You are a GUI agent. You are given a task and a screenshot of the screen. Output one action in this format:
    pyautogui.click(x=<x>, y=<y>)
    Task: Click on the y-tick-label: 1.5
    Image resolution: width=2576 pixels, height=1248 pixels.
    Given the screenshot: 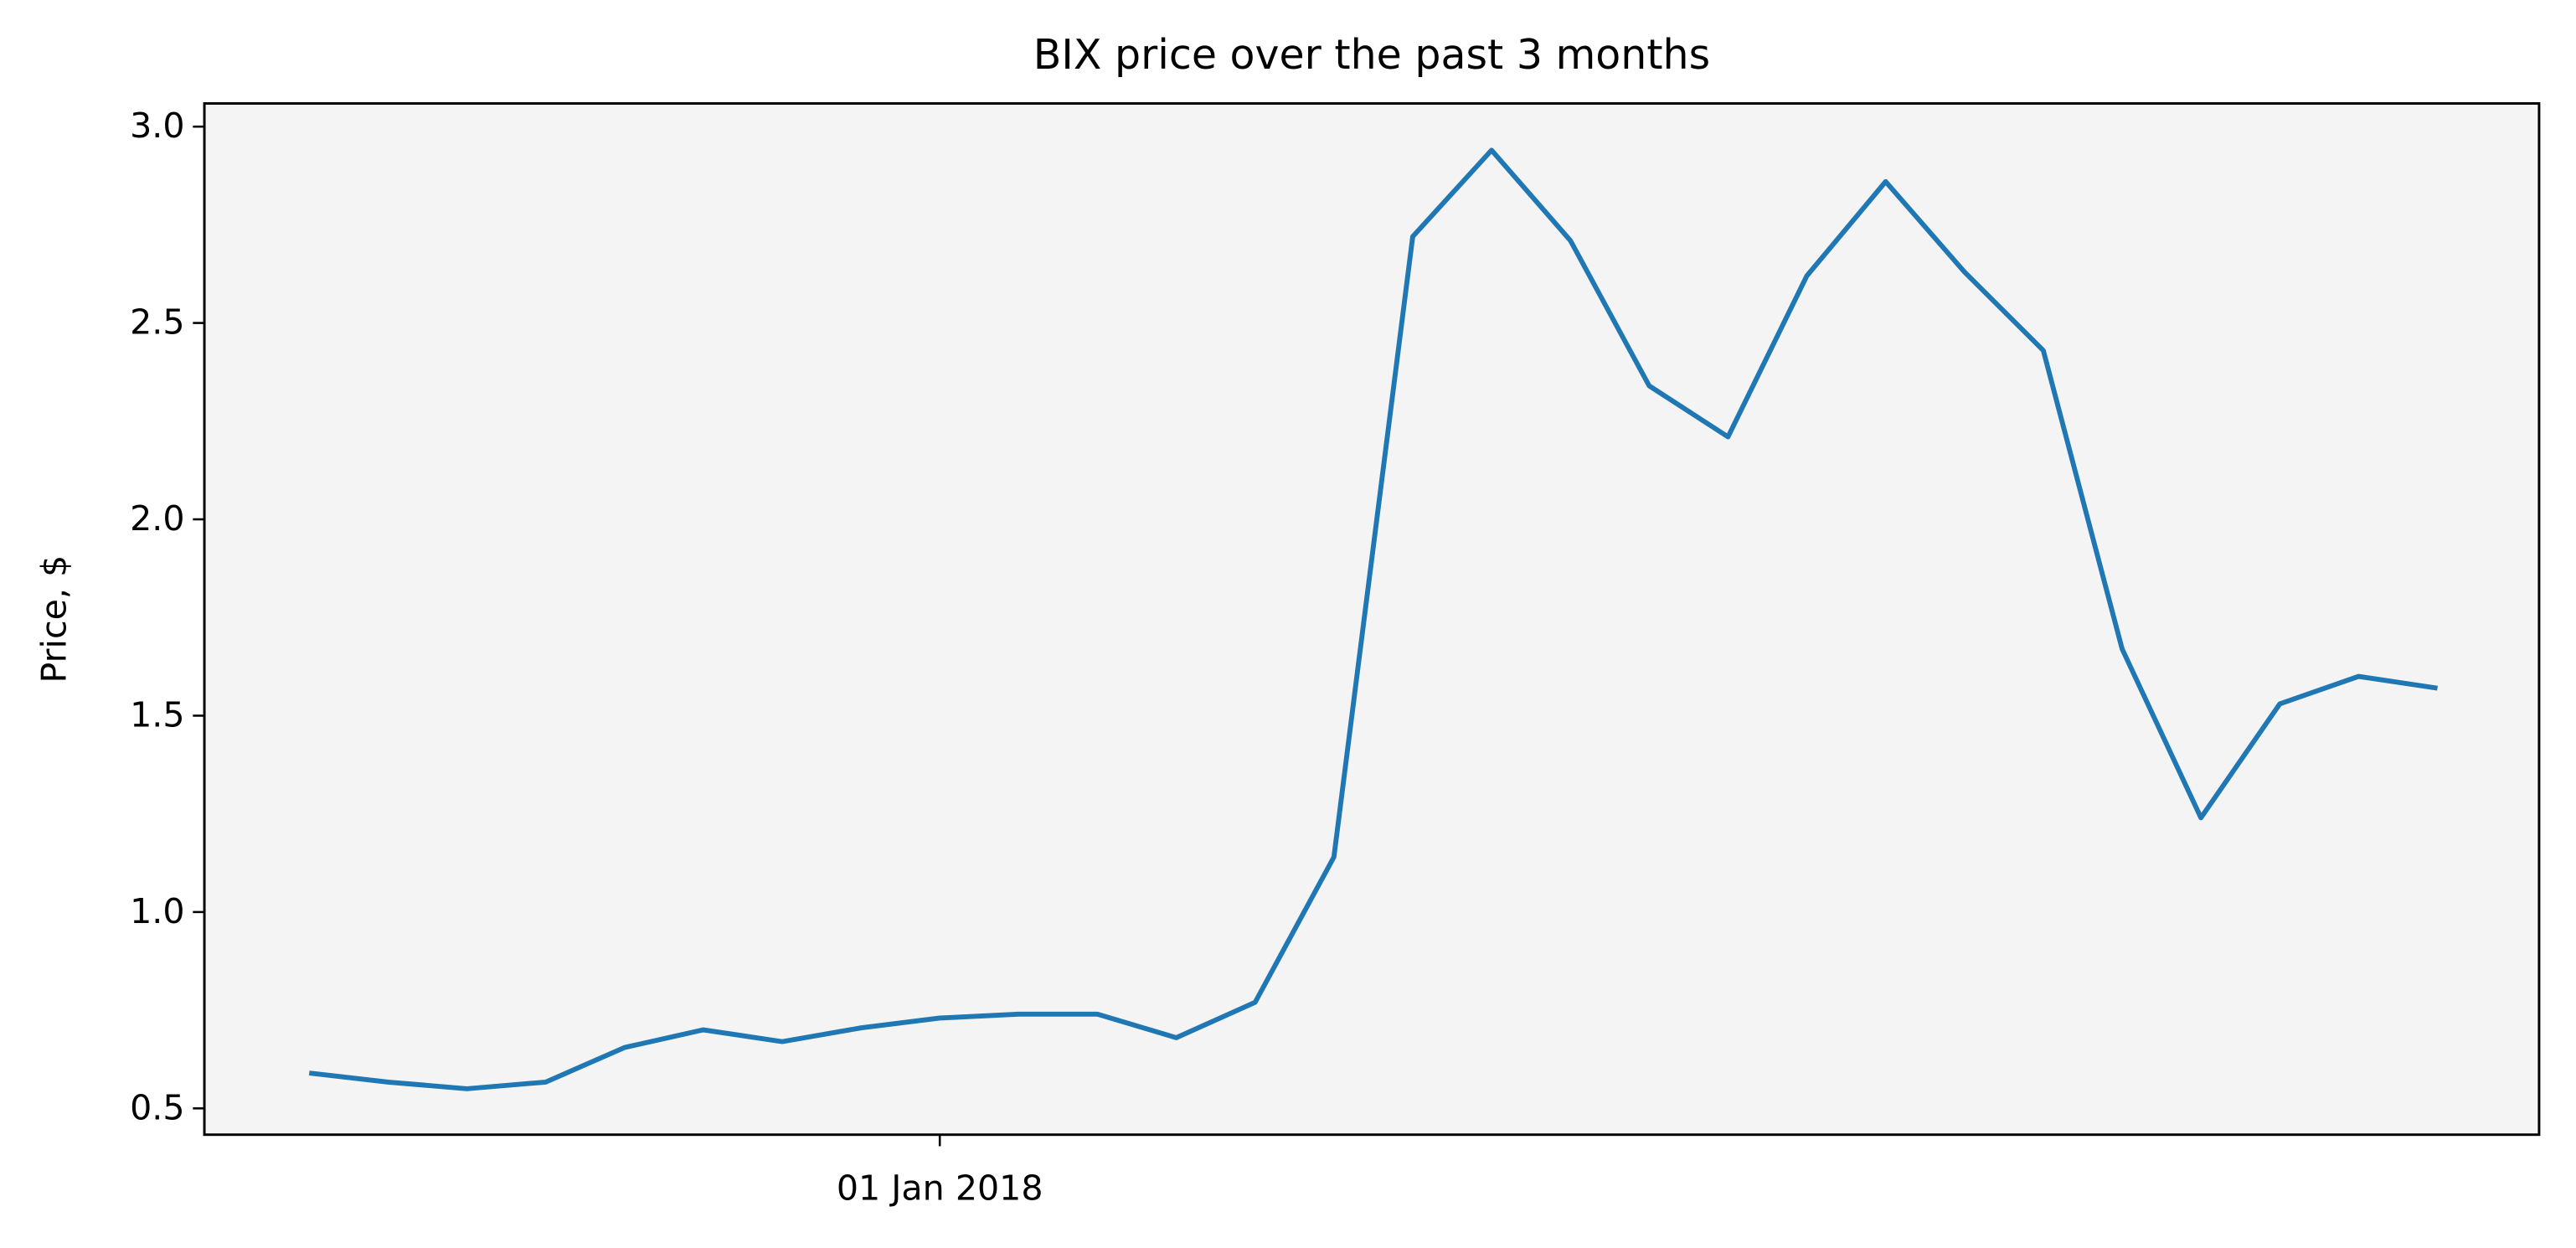 What is the action you would take?
    pyautogui.click(x=157, y=714)
    